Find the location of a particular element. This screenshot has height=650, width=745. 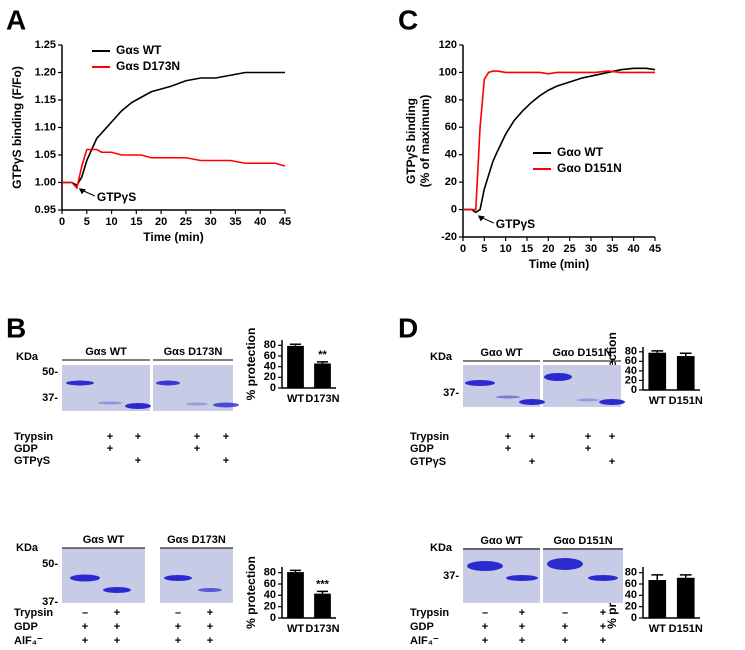

x-tick-label: 45 is located at coordinates (655, 249).